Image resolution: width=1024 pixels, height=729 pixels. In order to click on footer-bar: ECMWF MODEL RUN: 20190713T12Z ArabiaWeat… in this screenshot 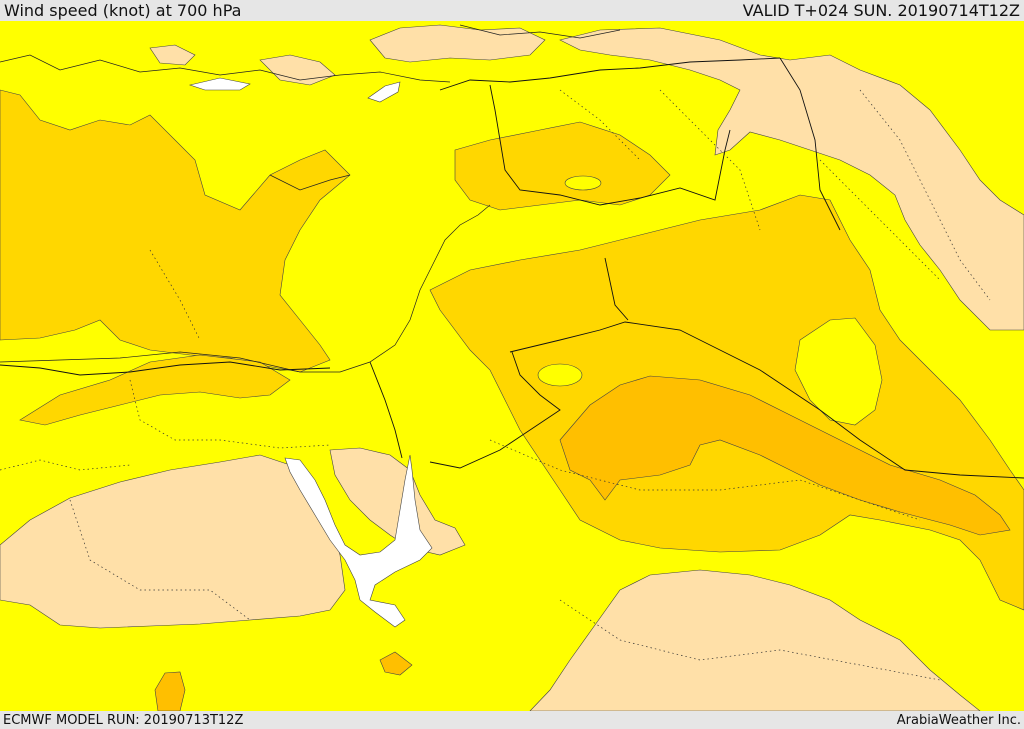, I will do `click(512, 720)`.